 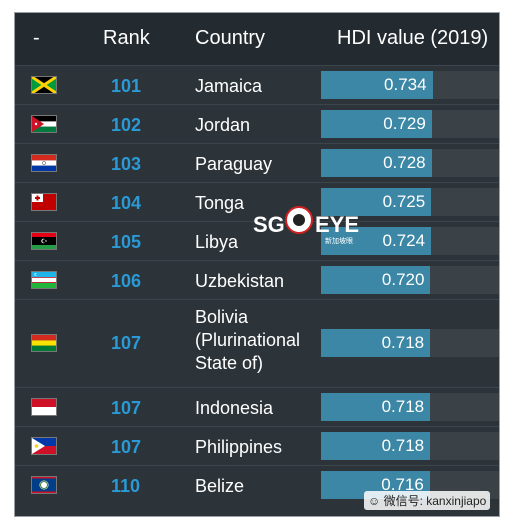 I want to click on rank-cell: 101, so click(x=126, y=86).